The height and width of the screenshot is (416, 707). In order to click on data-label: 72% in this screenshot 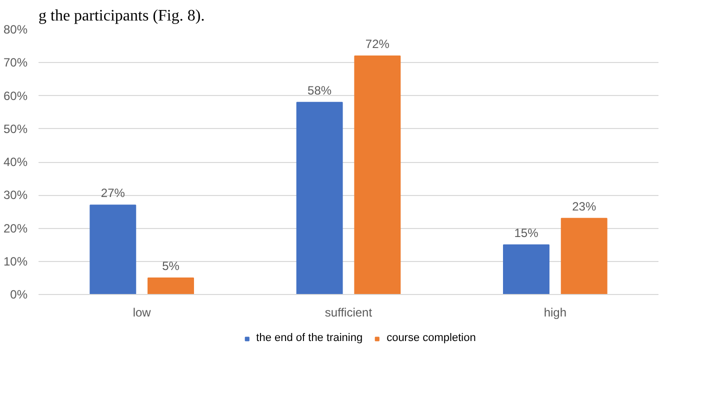, I will do `click(377, 44)`.